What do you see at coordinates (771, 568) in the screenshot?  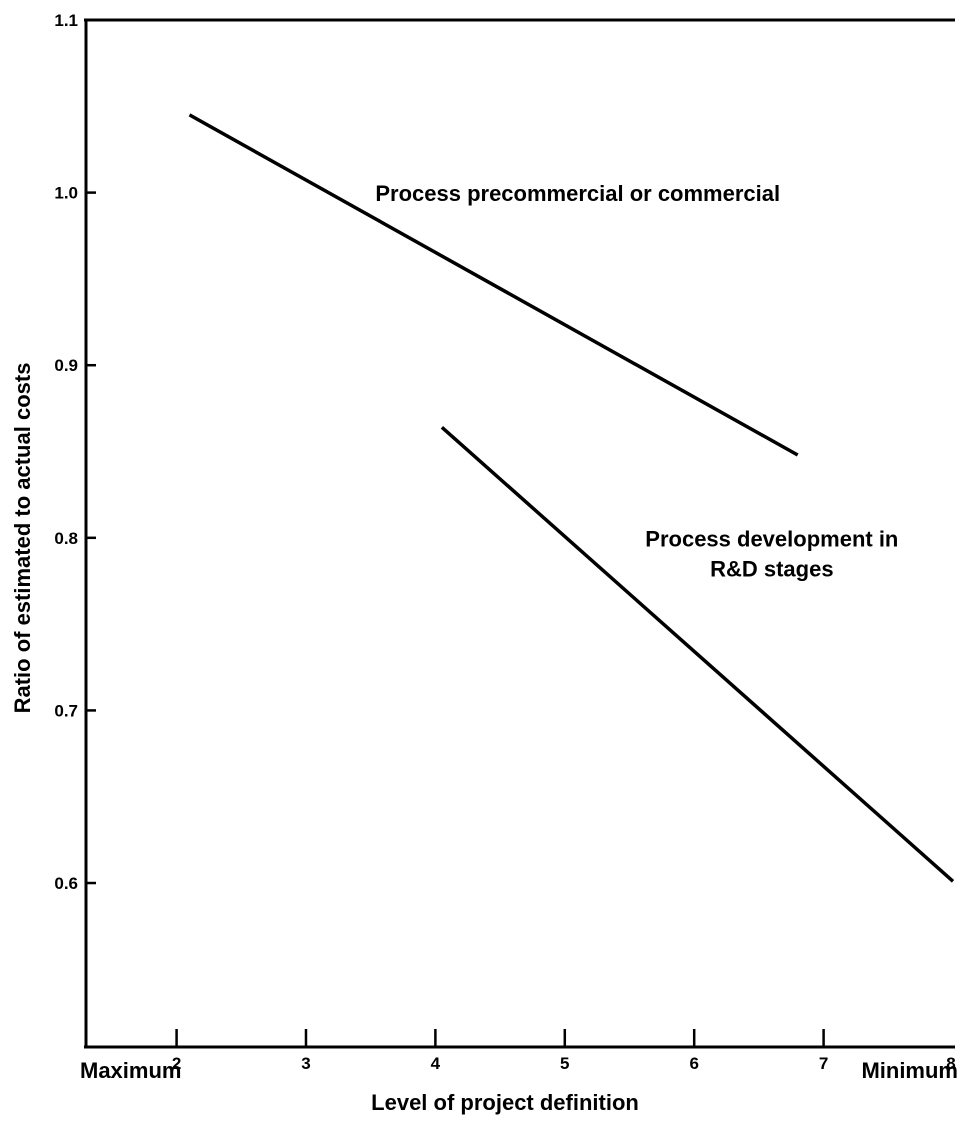 I see `annotation-line: R&D stages` at bounding box center [771, 568].